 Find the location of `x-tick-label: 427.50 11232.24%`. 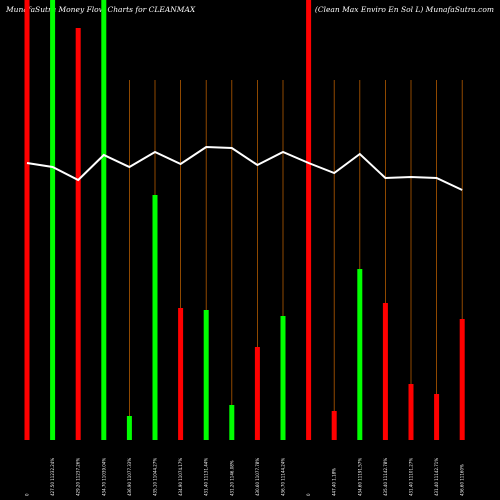

x-tick-label: 427.50 11232.24% is located at coordinates (52, 477).